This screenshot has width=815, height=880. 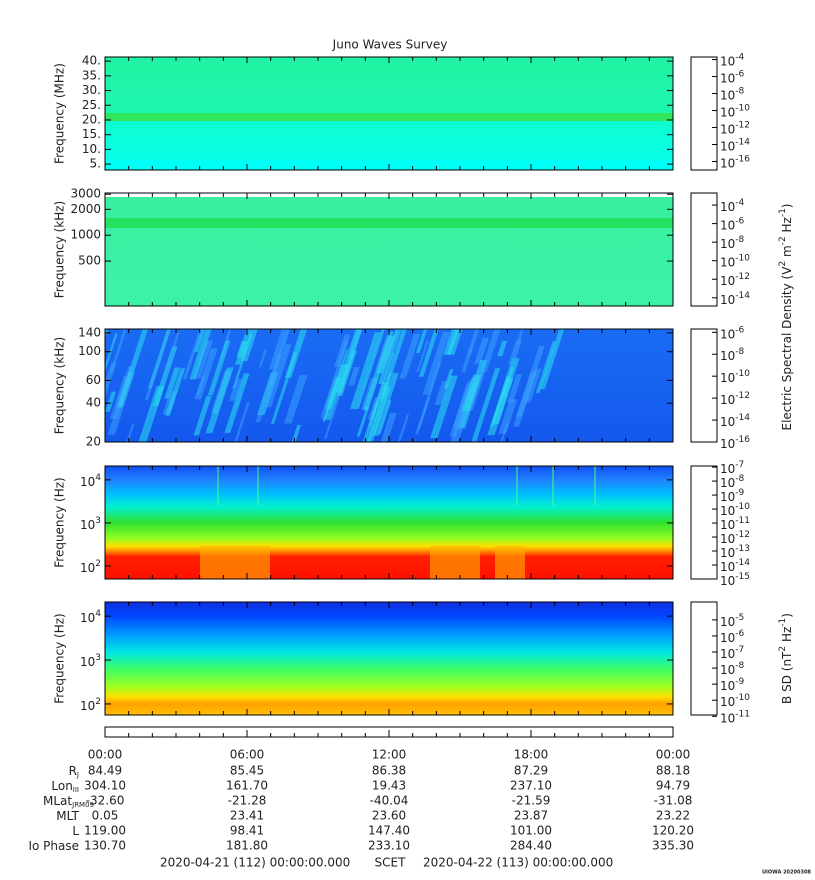 I want to click on colorbar-tick-label-part: -15, so click(x=742, y=577).